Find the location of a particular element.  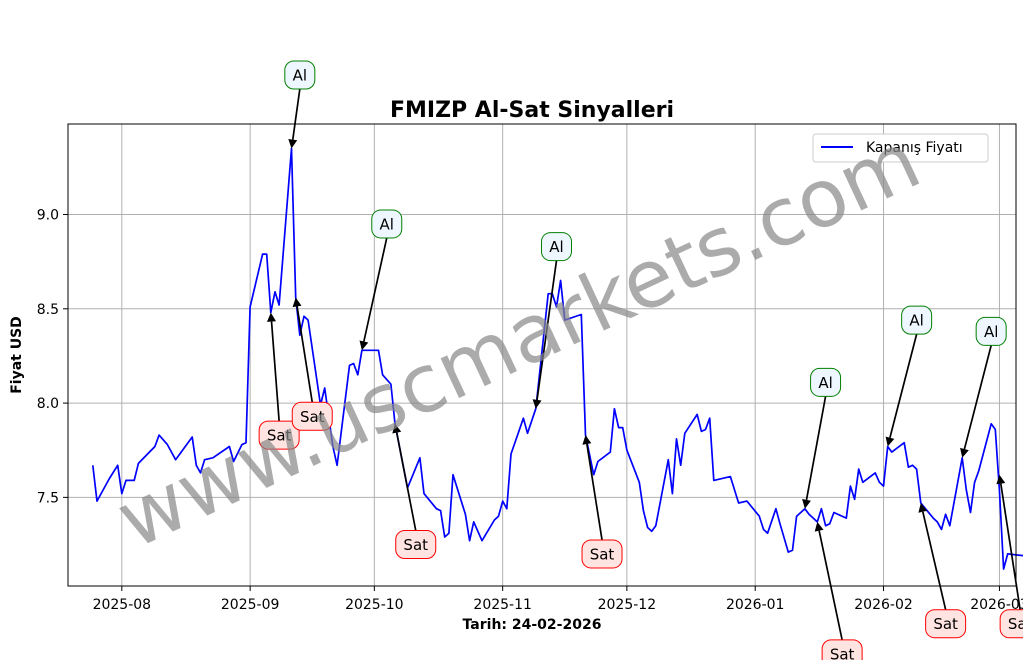

y-tick-label: 9.0 is located at coordinates (48, 216).